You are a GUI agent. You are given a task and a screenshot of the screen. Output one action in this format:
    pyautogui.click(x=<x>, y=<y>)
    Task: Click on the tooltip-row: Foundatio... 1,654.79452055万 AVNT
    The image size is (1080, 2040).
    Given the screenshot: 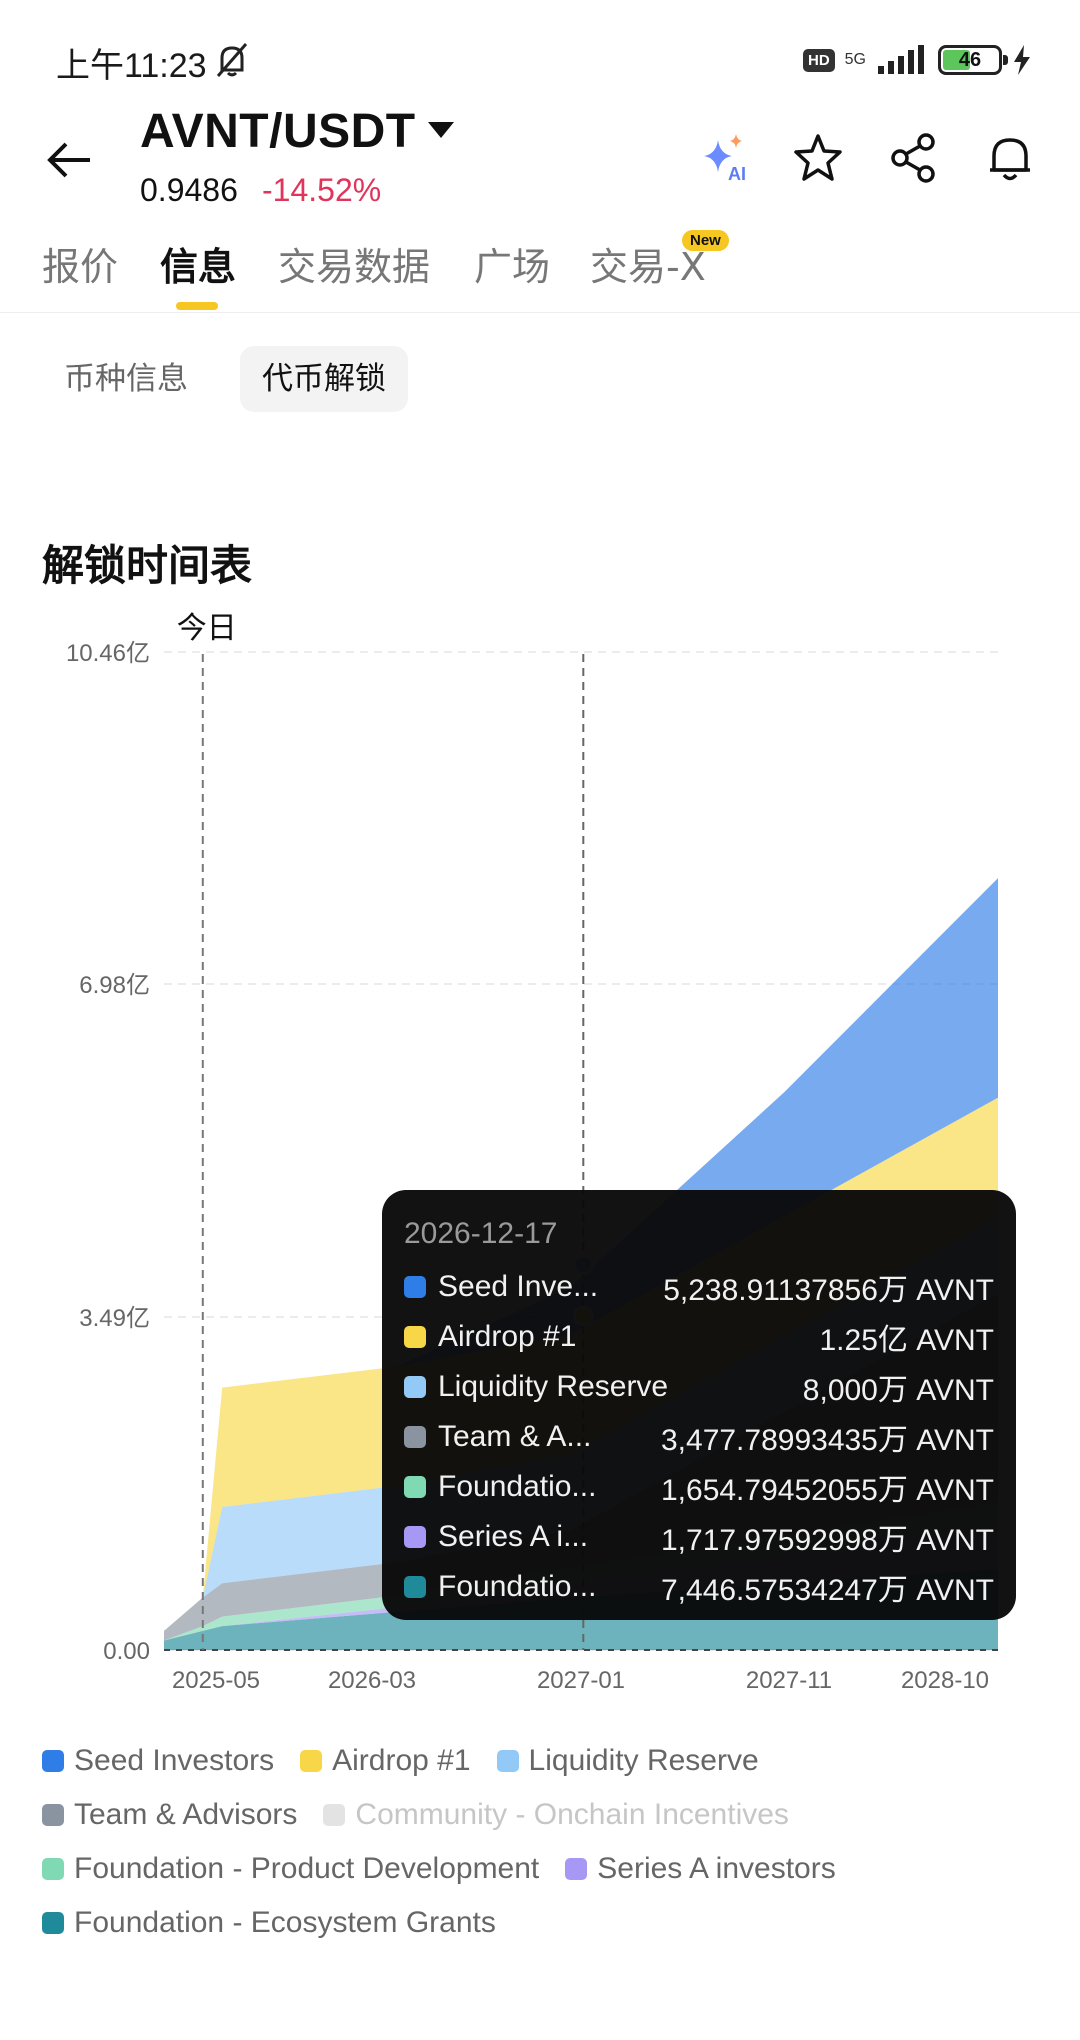 What is the action you would take?
    pyautogui.click(x=699, y=1487)
    